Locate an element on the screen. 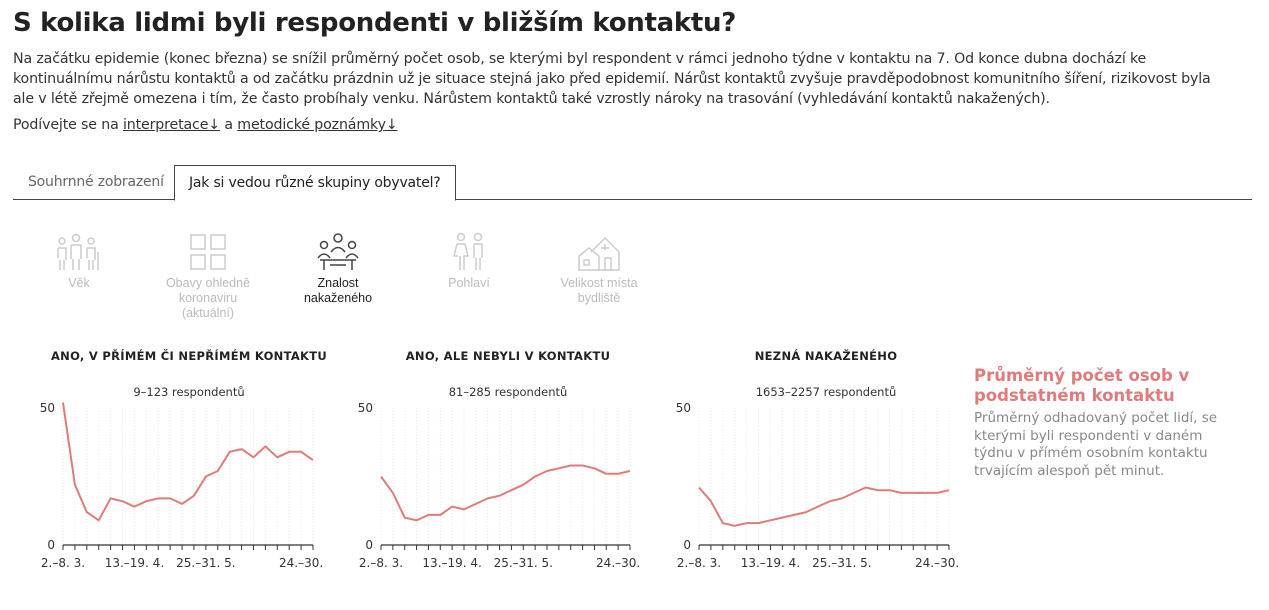 The image size is (1269, 610). chart-title: NEZNÁ NAKAŽENÉHO is located at coordinates (826, 355).